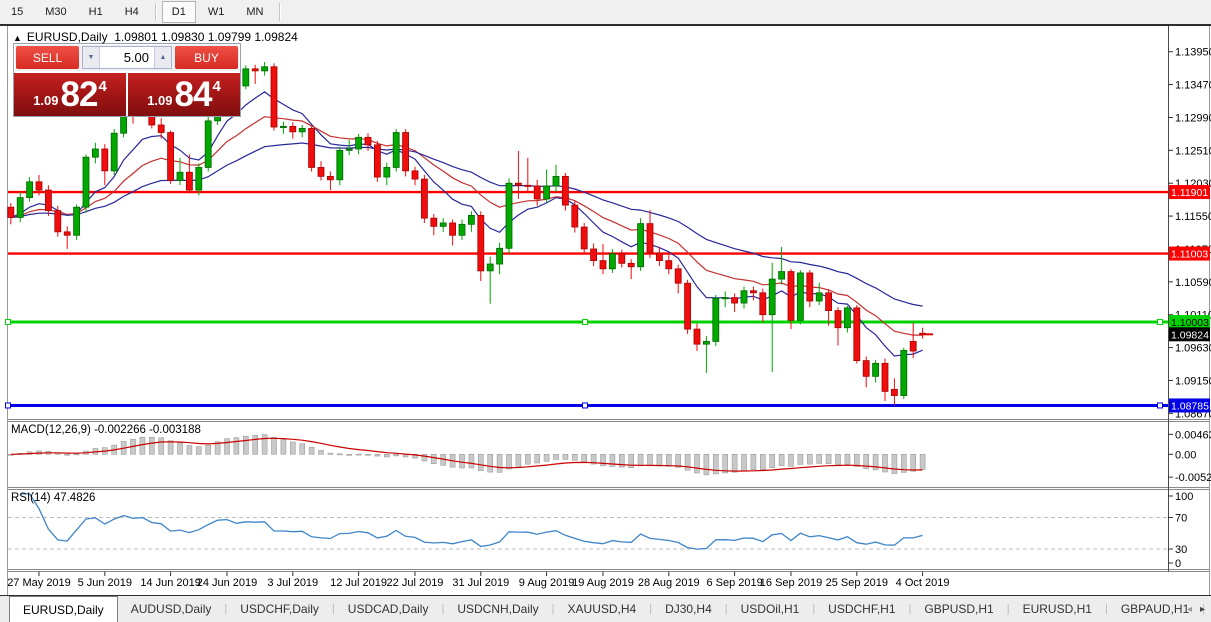  I want to click on buy-button: BUY, so click(206, 57).